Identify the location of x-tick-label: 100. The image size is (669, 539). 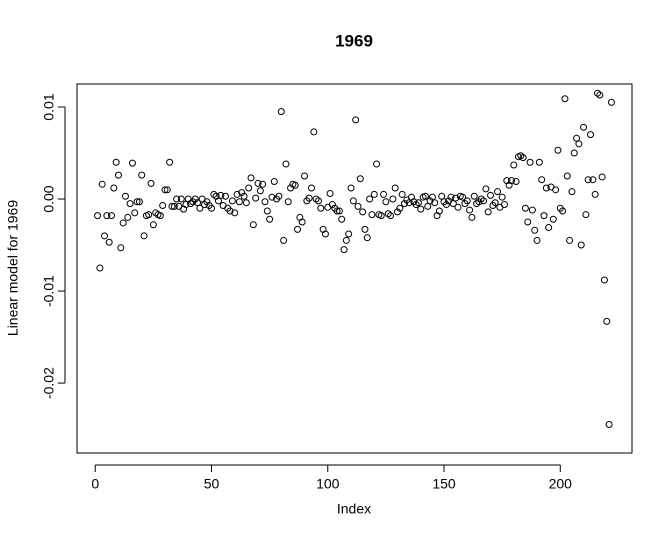
(328, 484).